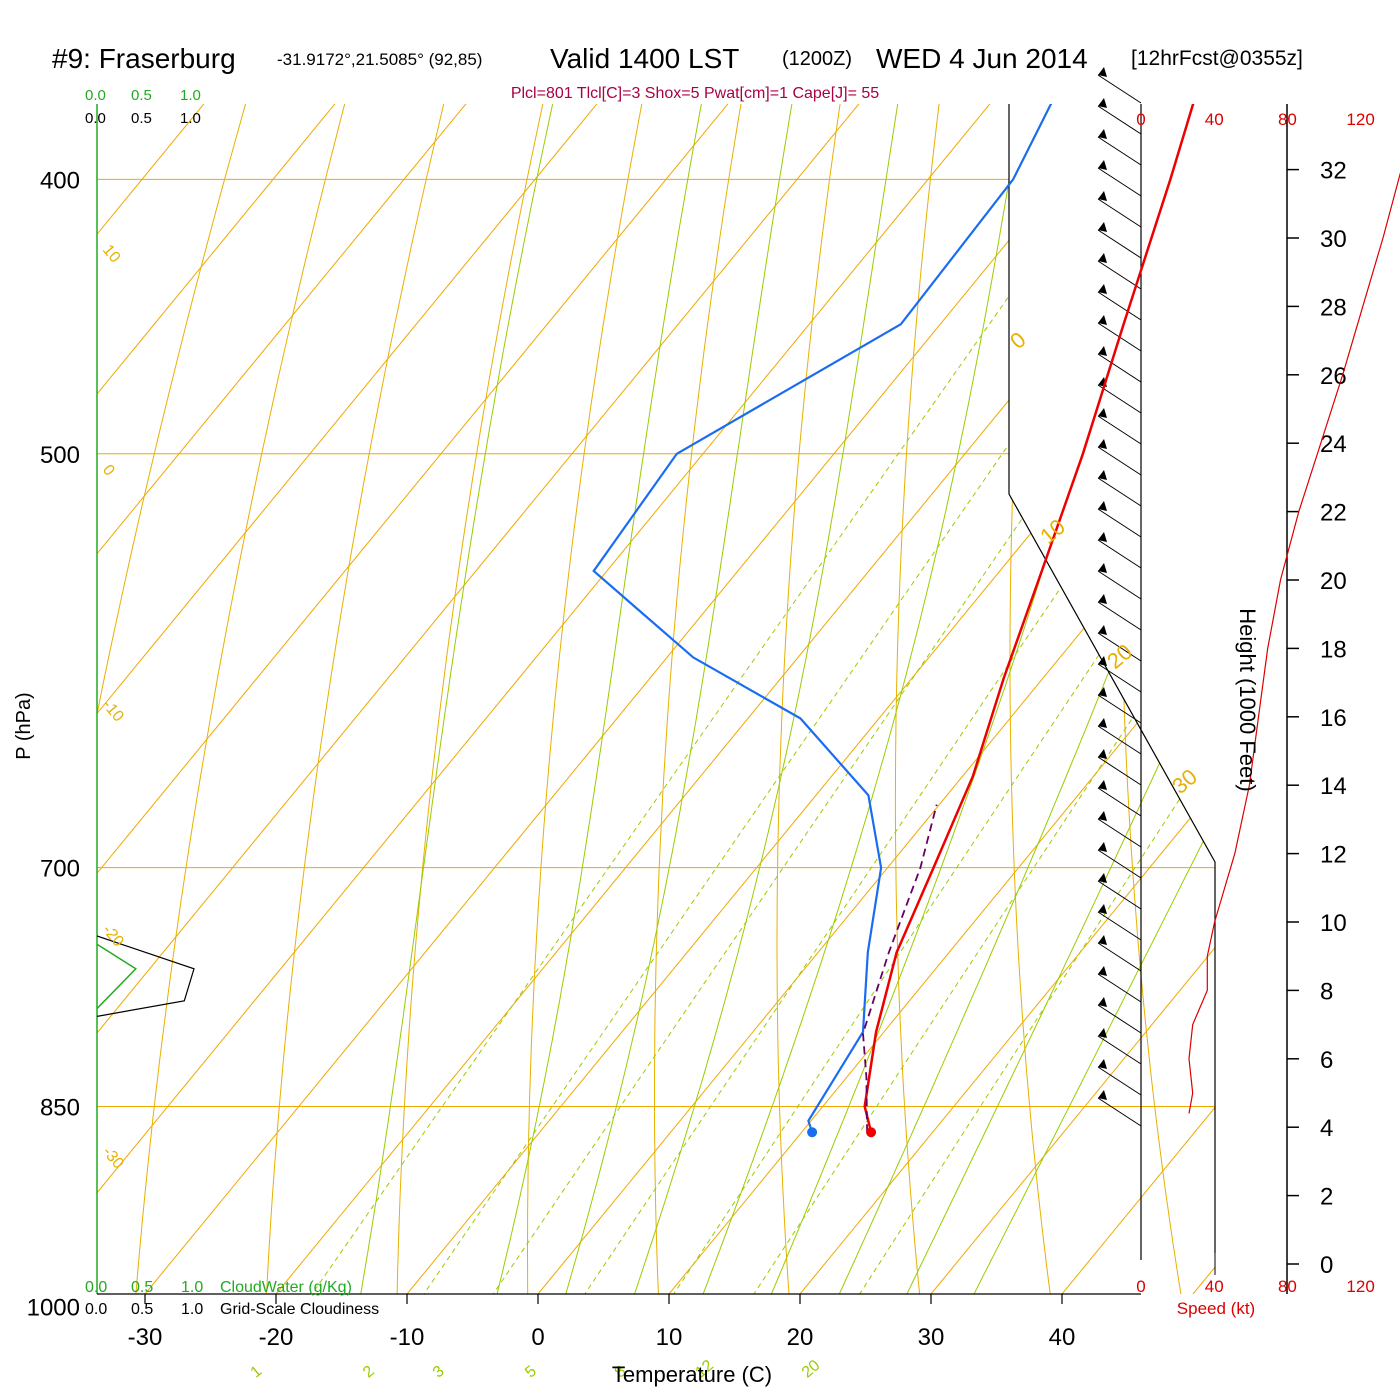 This screenshot has height=1400, width=1400. What do you see at coordinates (113, 936) in the screenshot?
I see `dry-adiabat-label-3: -20` at bounding box center [113, 936].